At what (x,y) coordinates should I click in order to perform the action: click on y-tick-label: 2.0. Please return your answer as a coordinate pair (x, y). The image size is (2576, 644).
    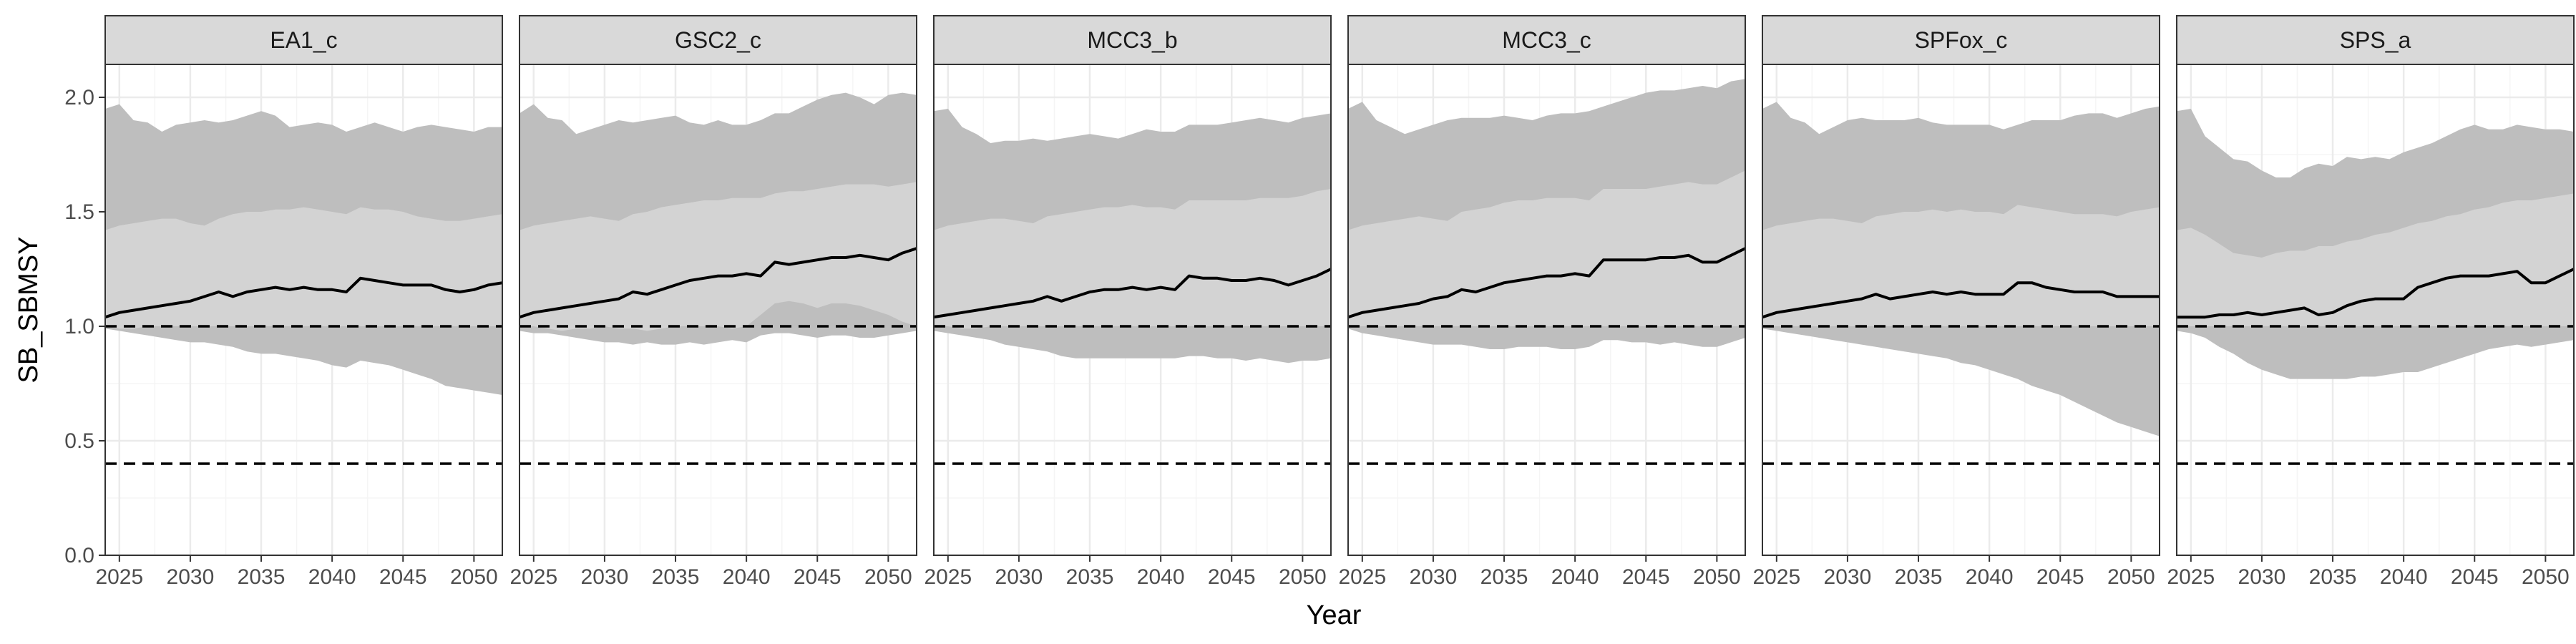
    Looking at the image, I should click on (79, 97).